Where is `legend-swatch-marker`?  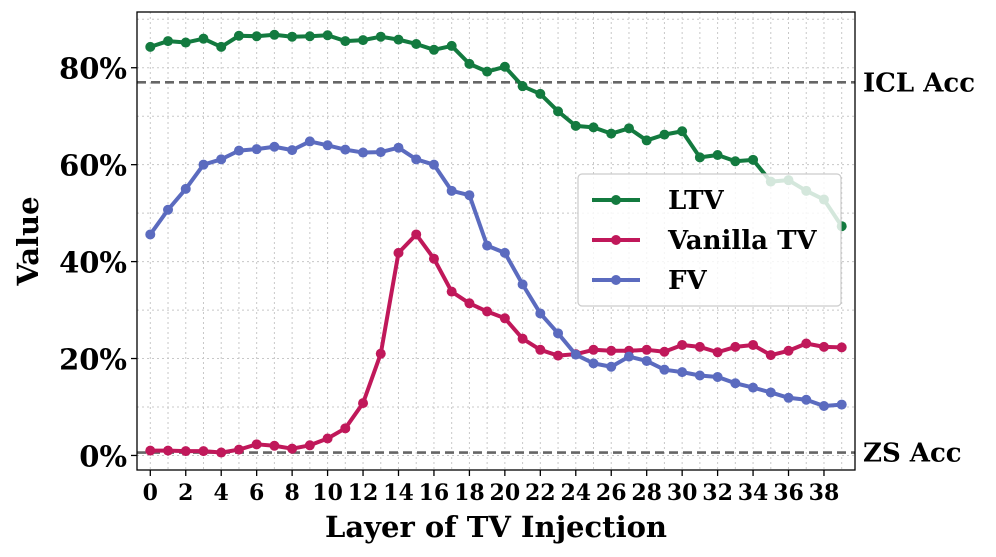
legend-swatch-marker is located at coordinates (616, 280).